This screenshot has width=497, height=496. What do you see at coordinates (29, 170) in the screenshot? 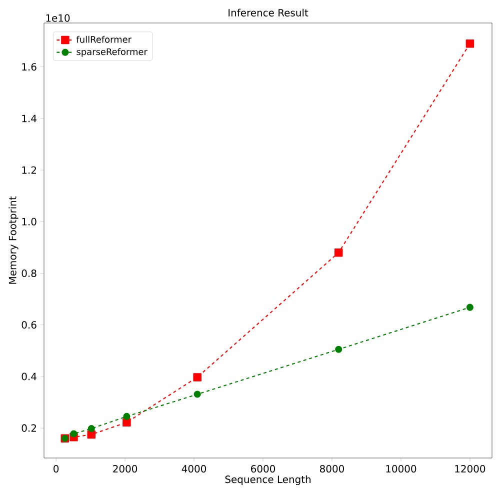
I see `y-tick-label: 1.2` at bounding box center [29, 170].